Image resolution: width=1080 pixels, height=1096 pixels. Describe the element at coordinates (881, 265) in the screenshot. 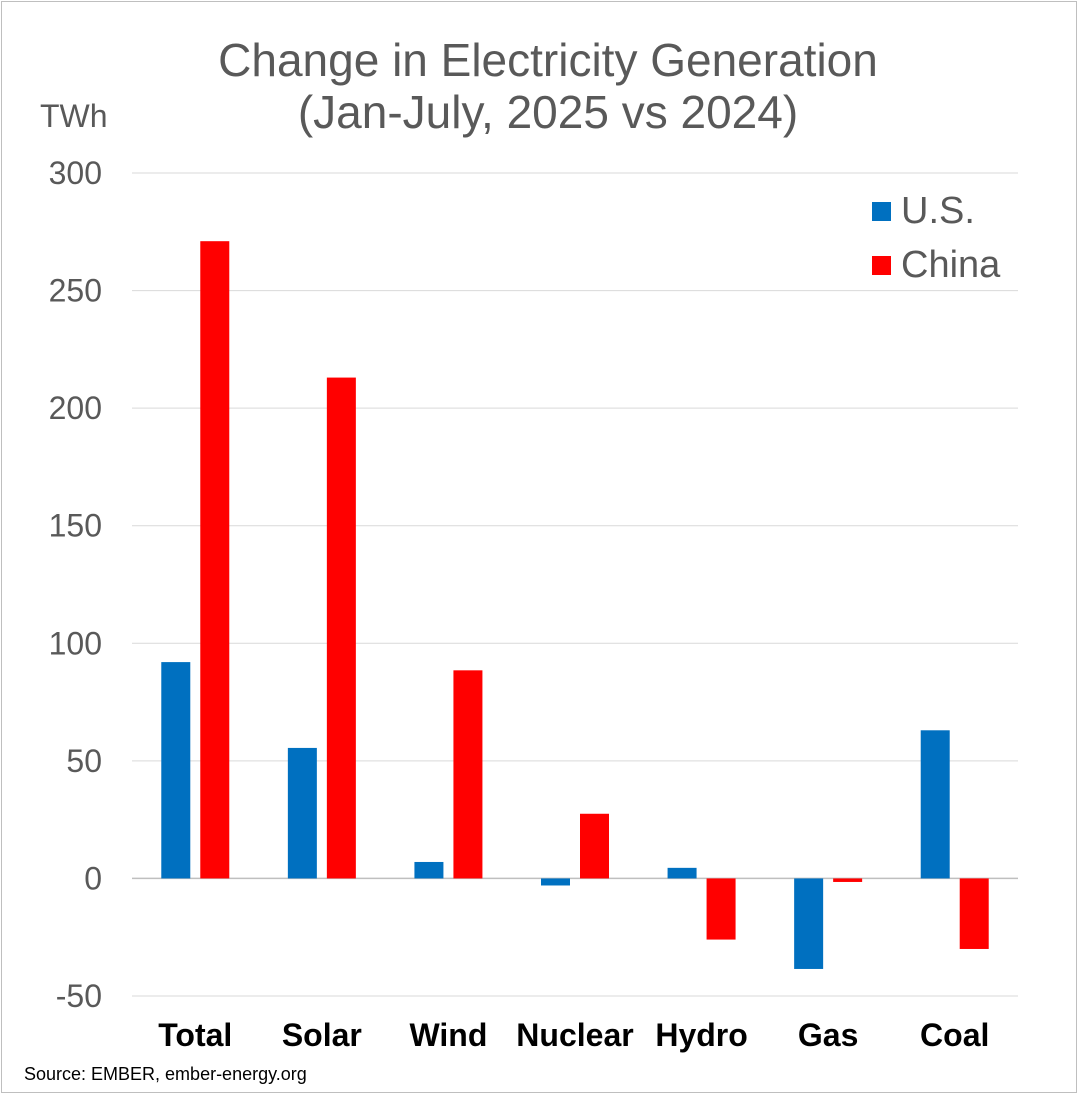

I see `legend-swatch-china` at that location.